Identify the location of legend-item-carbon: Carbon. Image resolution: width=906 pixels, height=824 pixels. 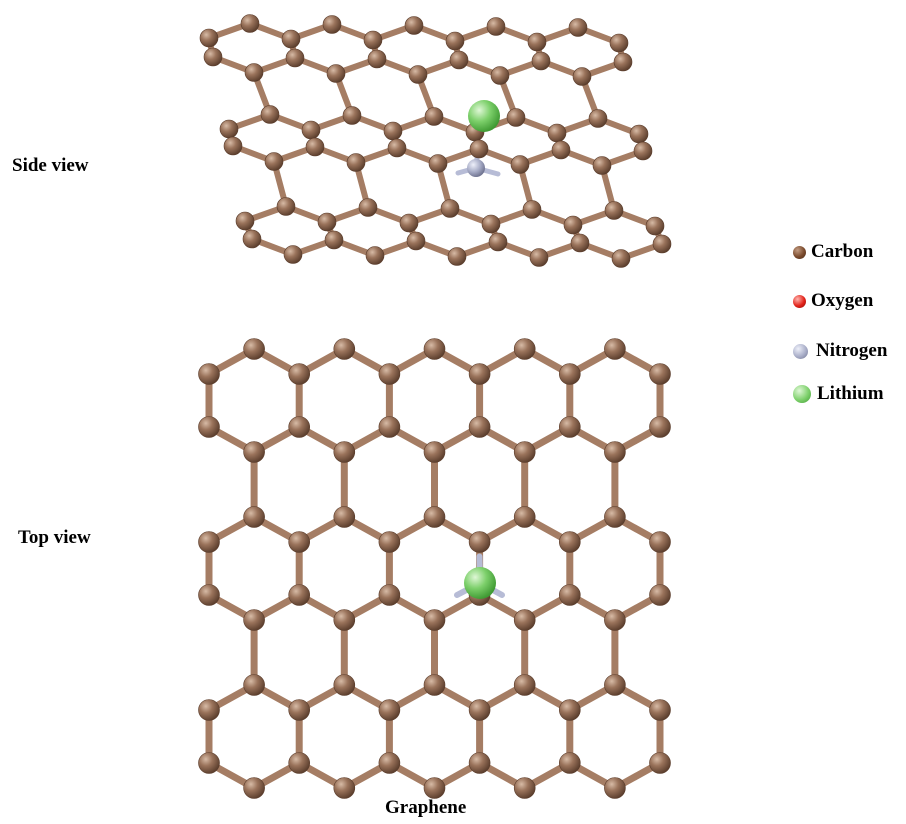
(833, 252).